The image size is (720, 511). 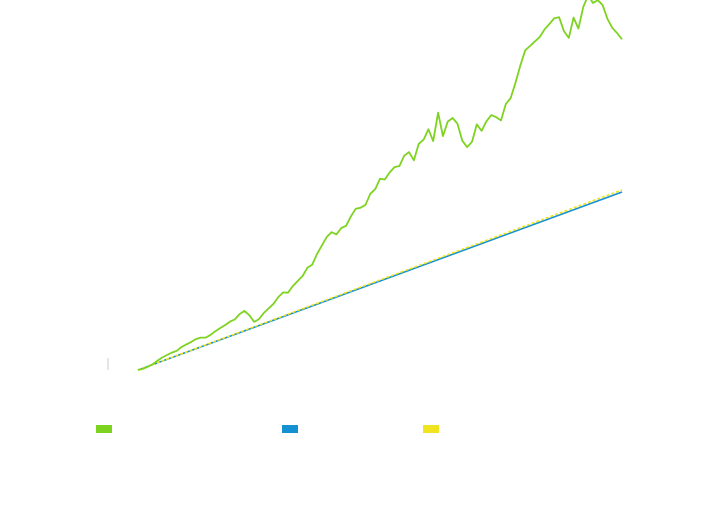 I want to click on legend-swatch-blue, so click(x=290, y=429).